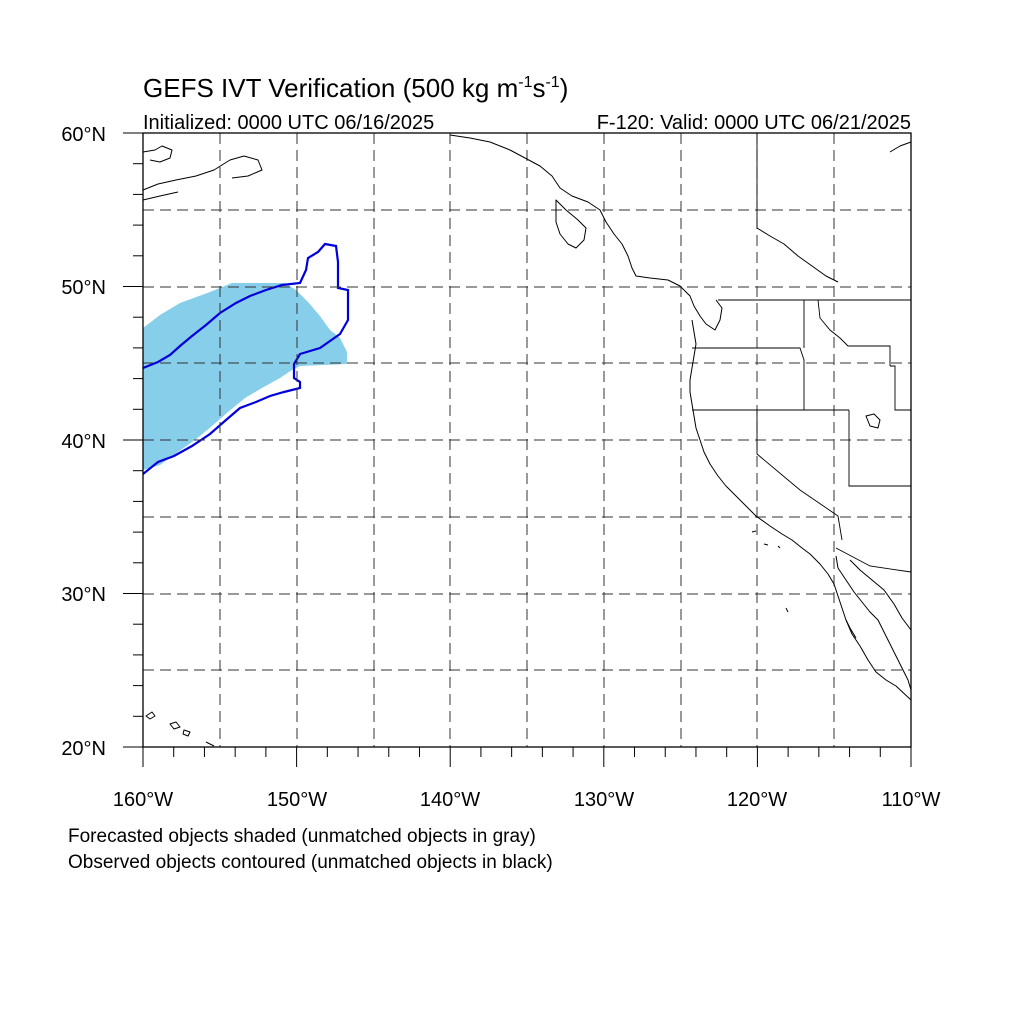 Image resolution: width=1024 pixels, height=1024 pixels. Describe the element at coordinates (288, 123) in the screenshot. I see `init-time-label: Initialized: 0000 UTC 06/16/2025` at that location.